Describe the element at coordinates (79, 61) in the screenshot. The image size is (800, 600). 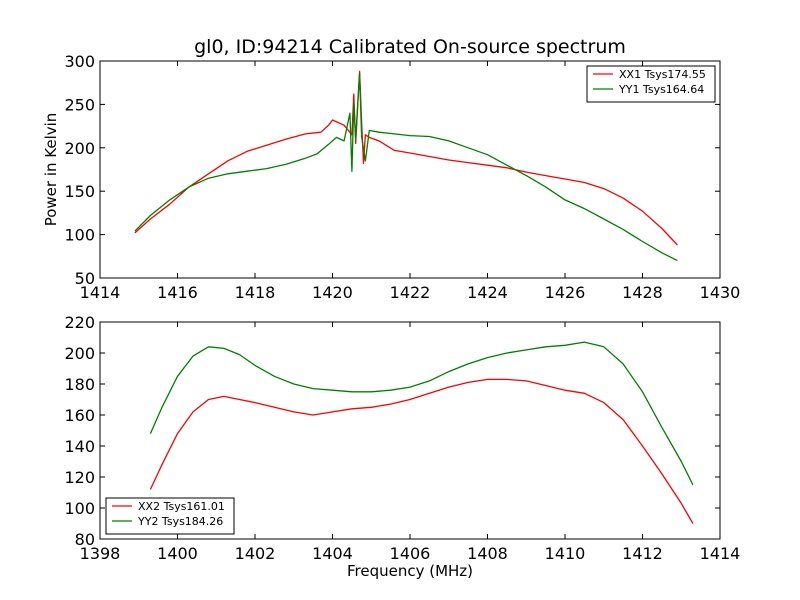
I see `y-tick-label: 300` at that location.